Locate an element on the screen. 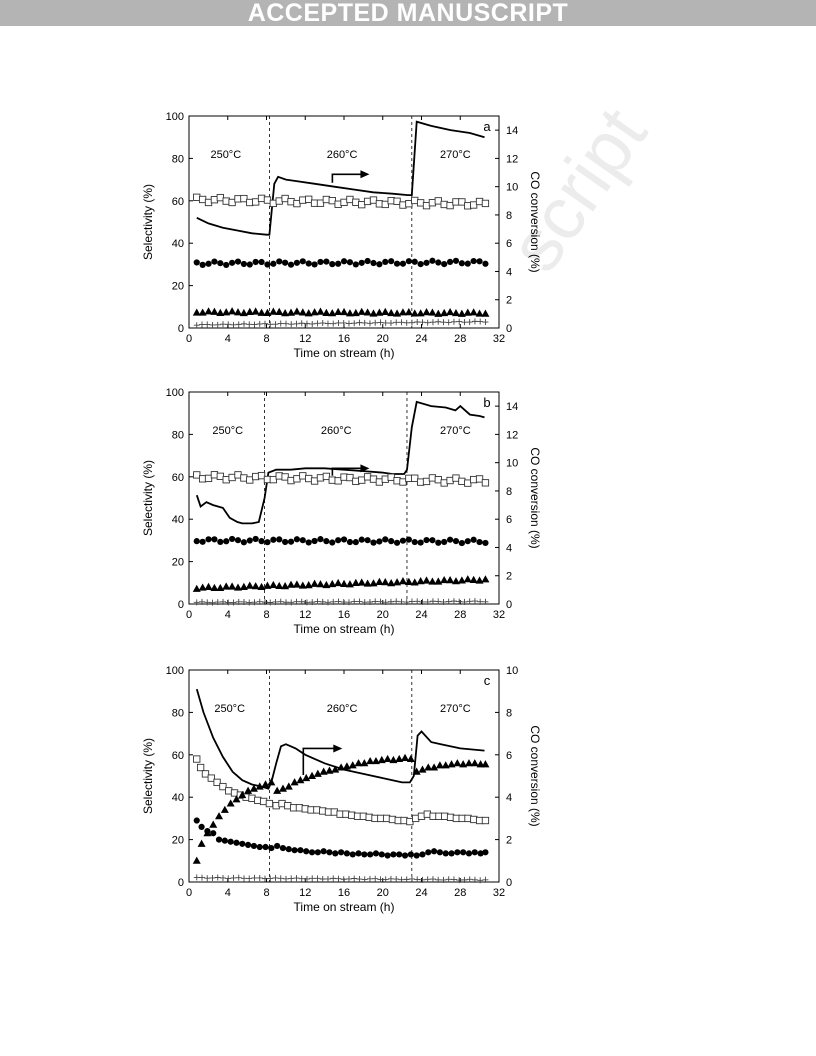  plot-frame is located at coordinates (344, 222).